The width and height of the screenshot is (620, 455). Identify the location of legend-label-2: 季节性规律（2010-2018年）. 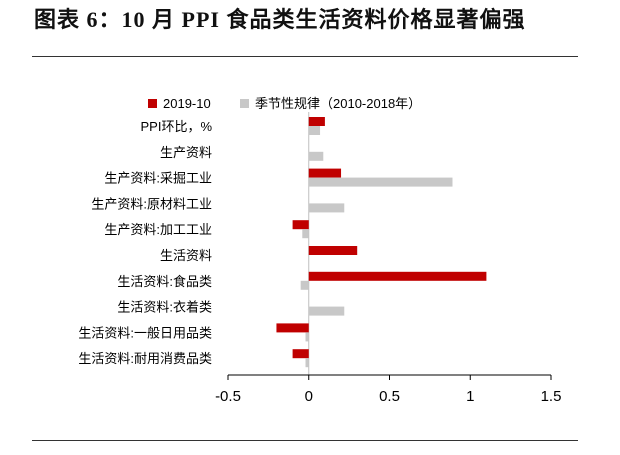
(338, 103).